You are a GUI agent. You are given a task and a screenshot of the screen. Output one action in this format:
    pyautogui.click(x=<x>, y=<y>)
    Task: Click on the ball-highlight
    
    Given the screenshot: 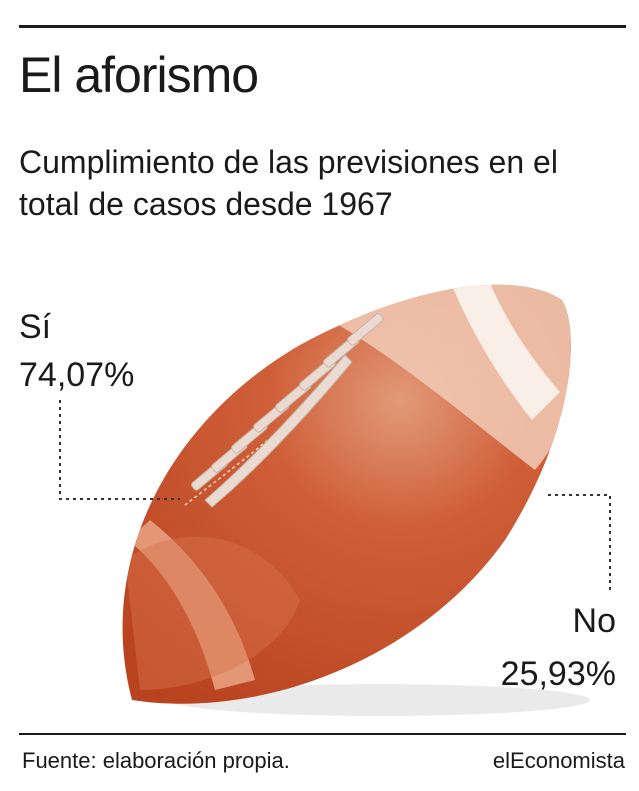 What is the action you would take?
    pyautogui.click(x=450, y=377)
    